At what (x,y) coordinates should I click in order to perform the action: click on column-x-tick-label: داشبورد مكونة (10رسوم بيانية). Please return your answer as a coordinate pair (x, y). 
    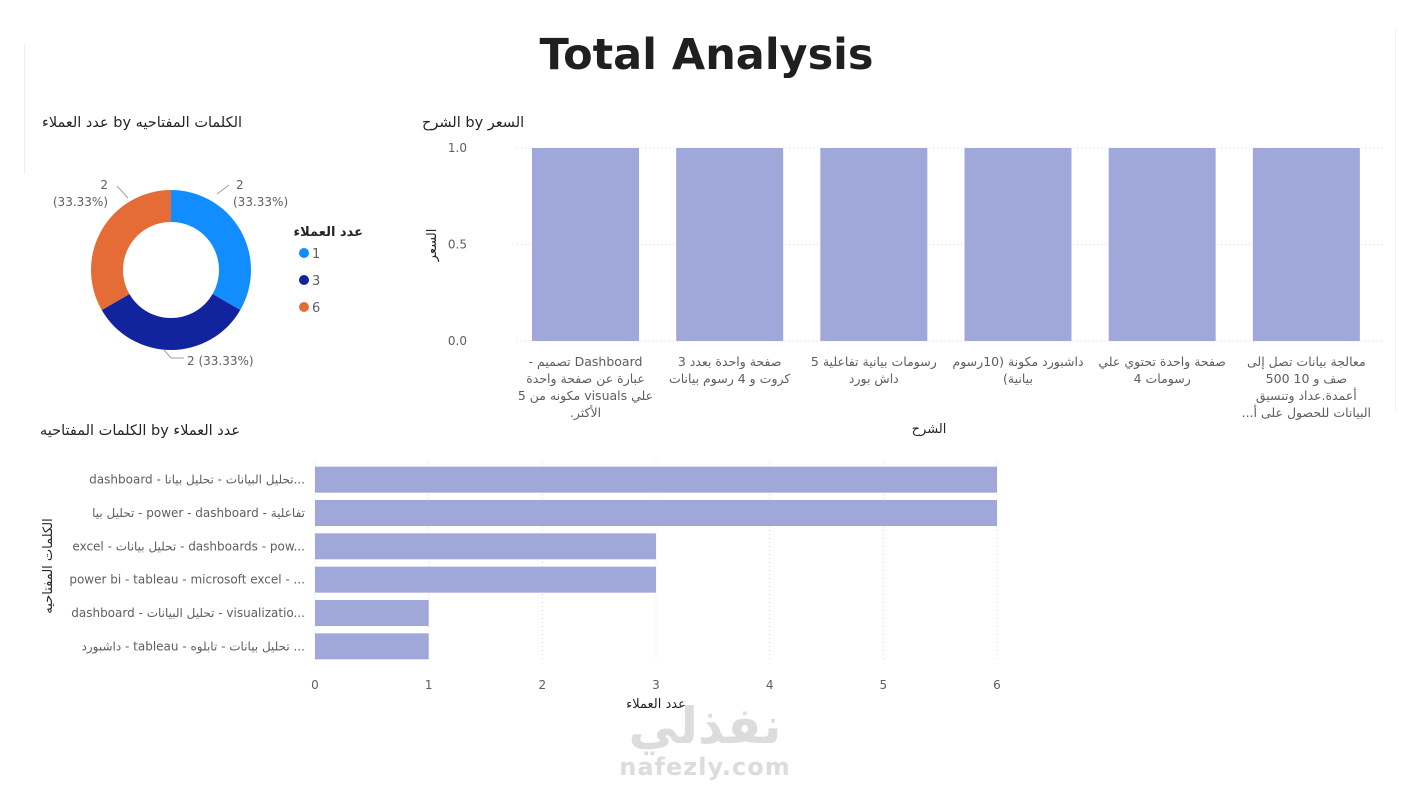
    Looking at the image, I should click on (1017, 370).